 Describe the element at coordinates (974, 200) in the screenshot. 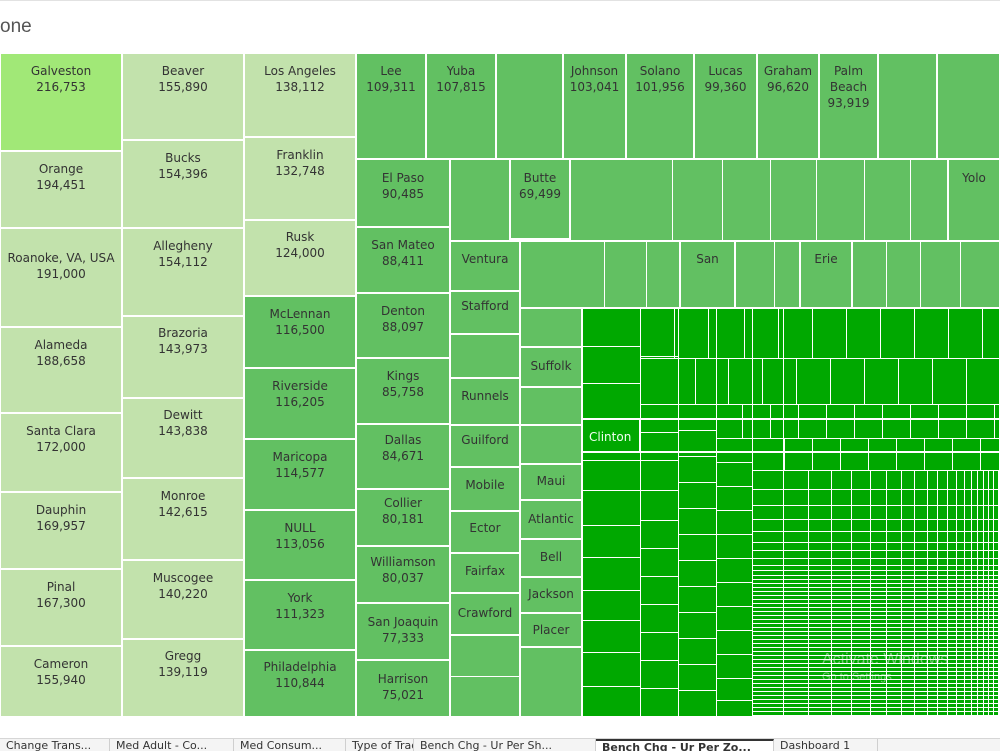

I see `treemap-cell-yolo: Yolo` at that location.